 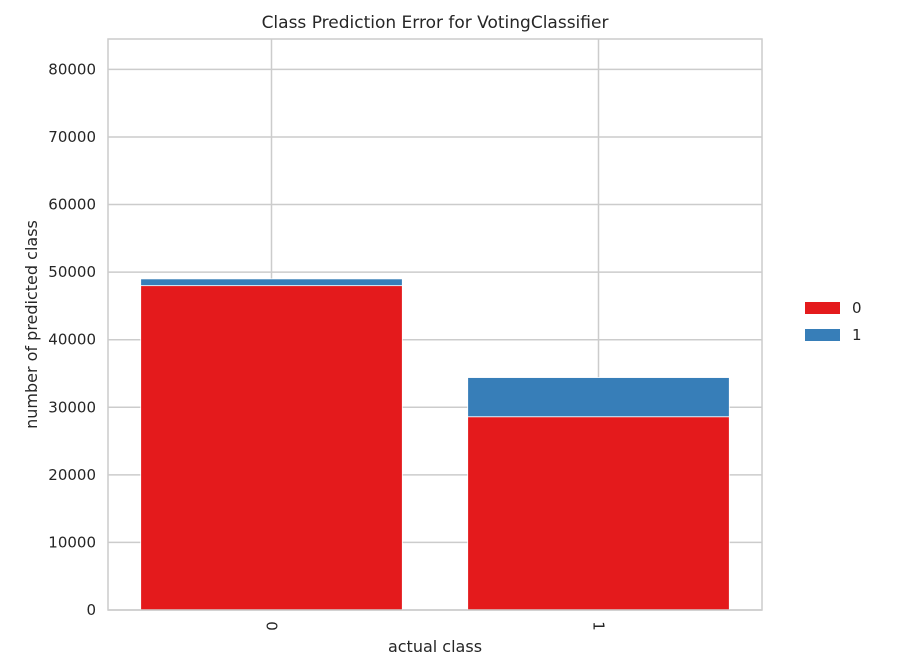 I want to click on x-tick-label: 1, so click(x=599, y=626).